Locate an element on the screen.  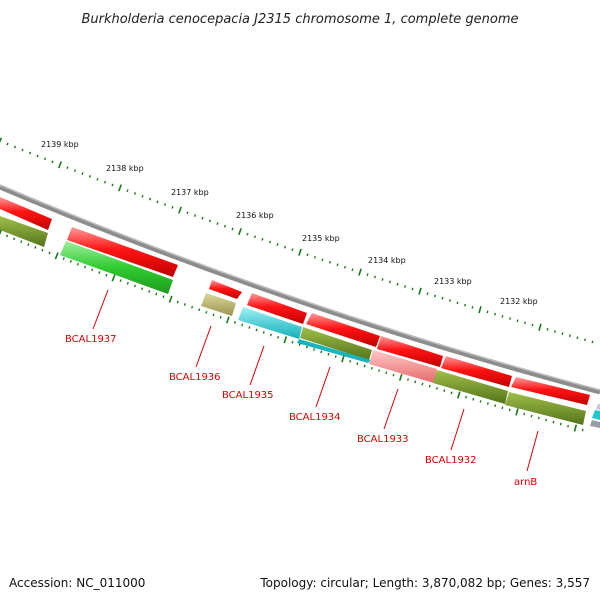
gene-label-bcal1933: BCAL1933 is located at coordinates (383, 439).